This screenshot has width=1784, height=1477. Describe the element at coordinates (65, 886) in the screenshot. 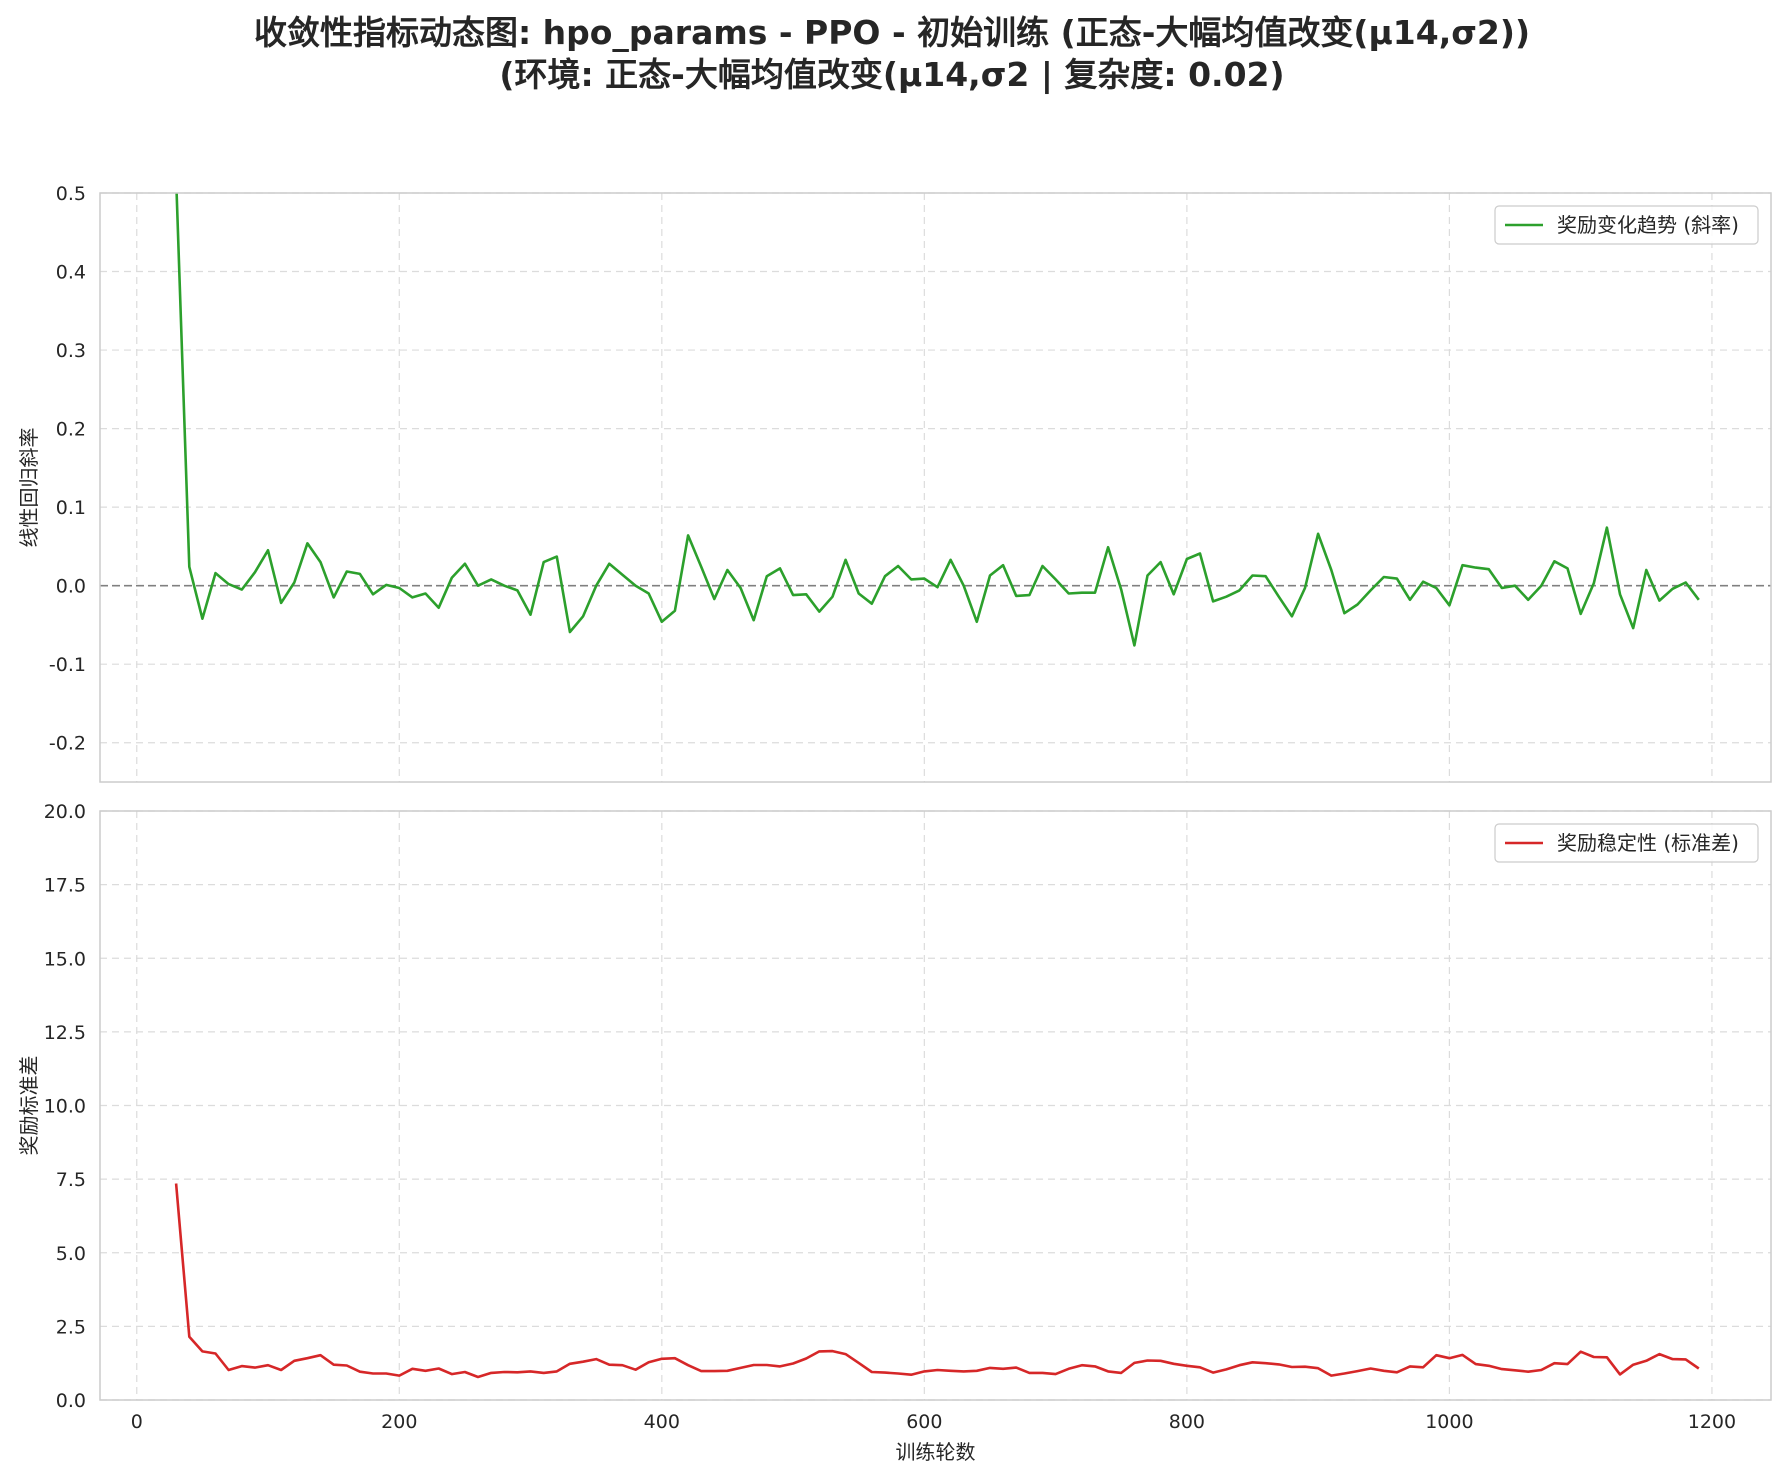

I see `std-ytick-label: 17.5` at that location.